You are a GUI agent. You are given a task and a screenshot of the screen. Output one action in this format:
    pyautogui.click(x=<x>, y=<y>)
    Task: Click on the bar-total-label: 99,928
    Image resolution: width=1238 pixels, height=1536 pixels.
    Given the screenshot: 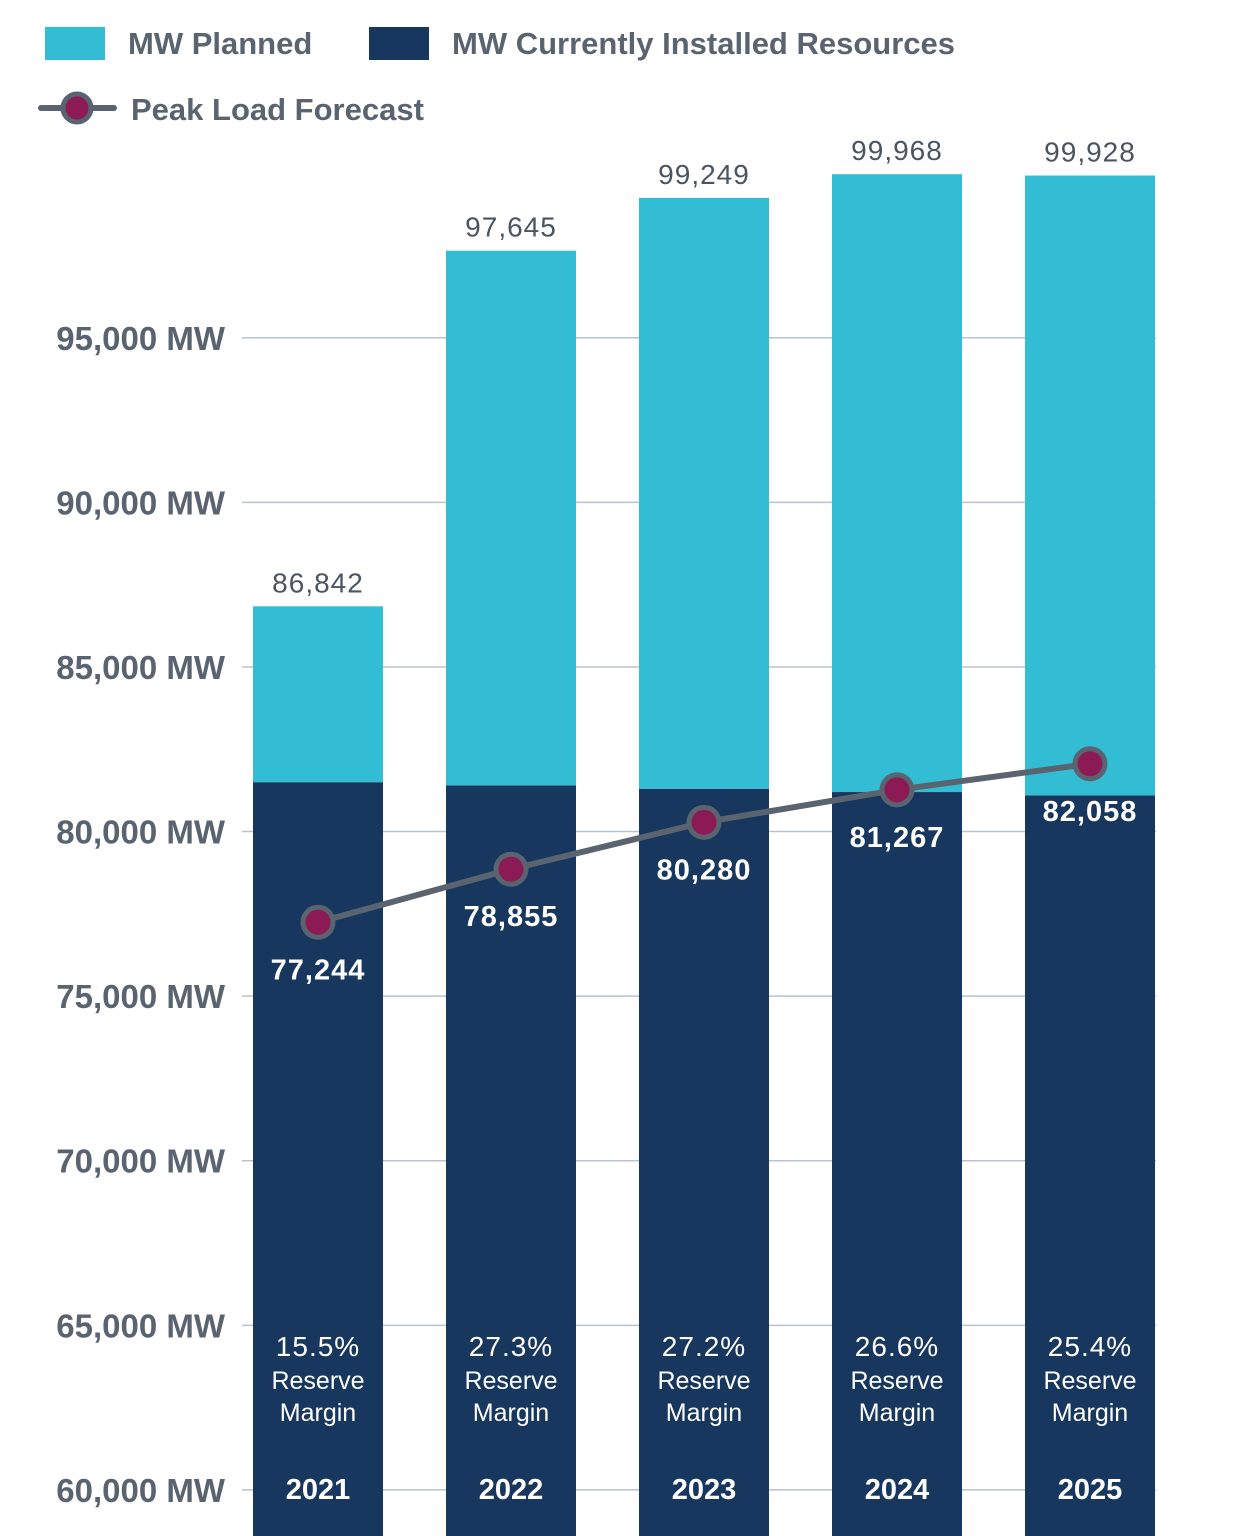 What is the action you would take?
    pyautogui.click(x=1090, y=152)
    